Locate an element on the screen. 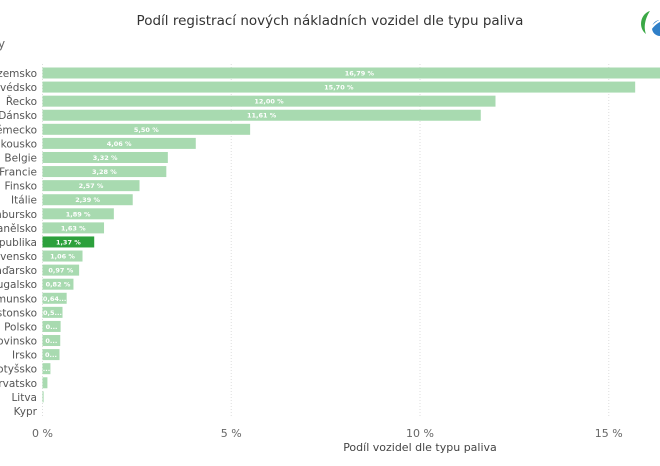 The image size is (660, 466). category-label: Dánsko is located at coordinates (18, 116).